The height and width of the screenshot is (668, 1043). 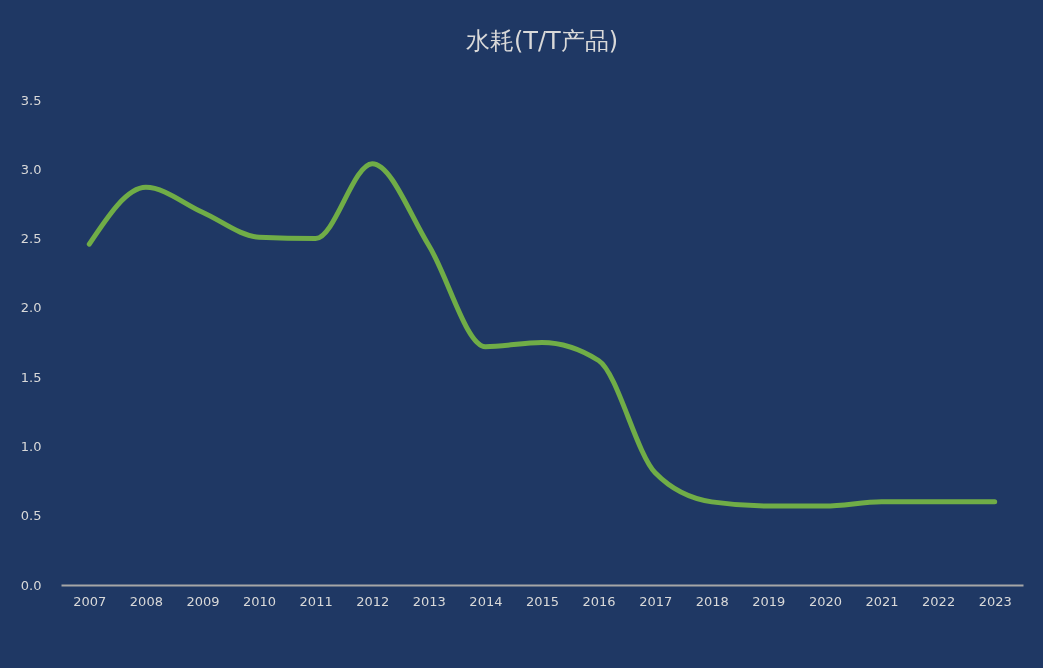 I want to click on x-tick-label: 2019, so click(x=769, y=601).